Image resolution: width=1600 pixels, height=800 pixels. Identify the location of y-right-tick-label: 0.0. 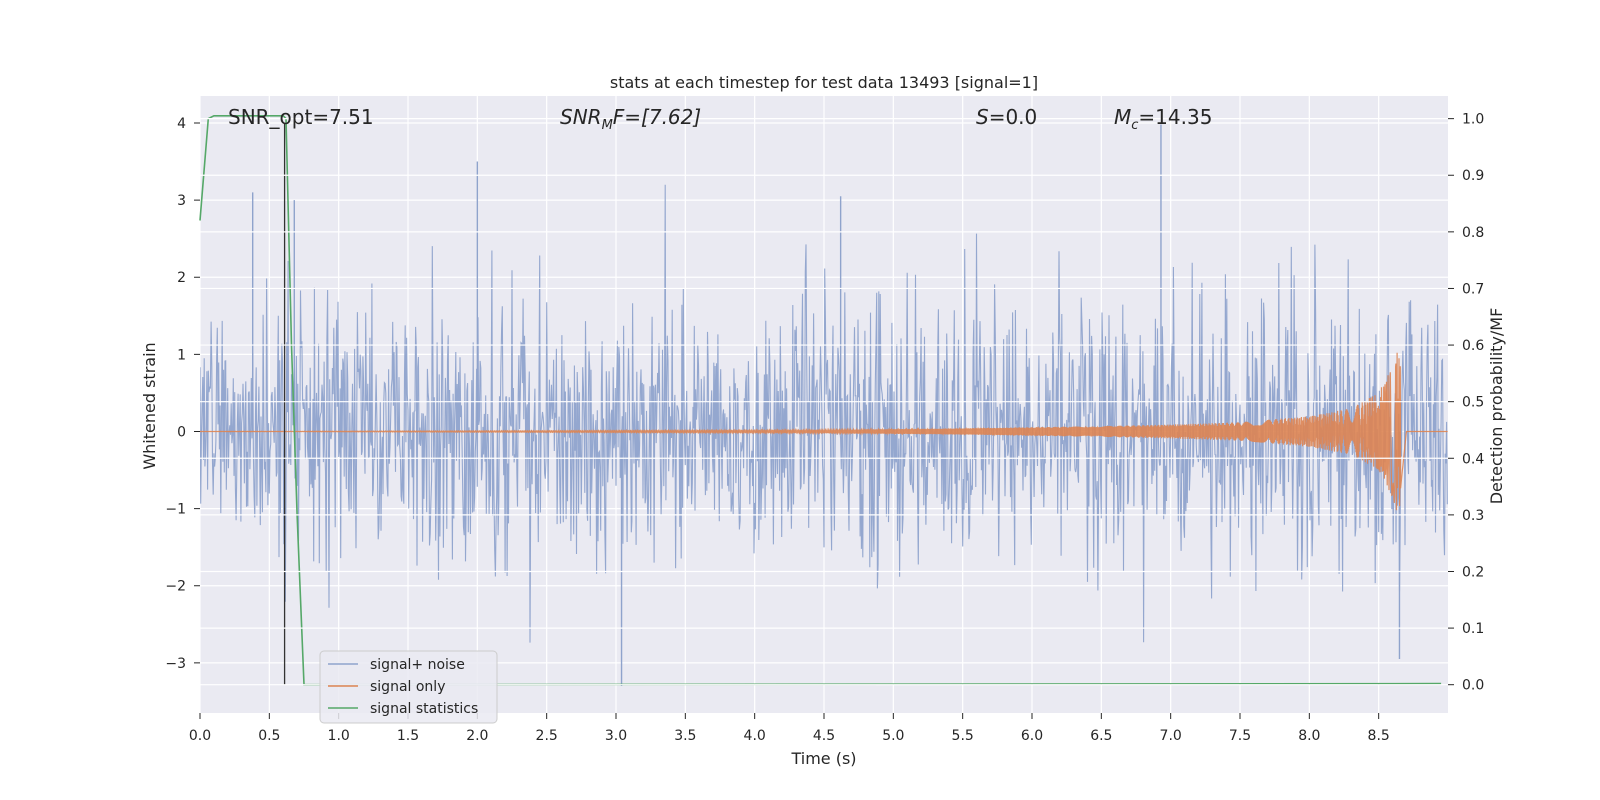
(1473, 686).